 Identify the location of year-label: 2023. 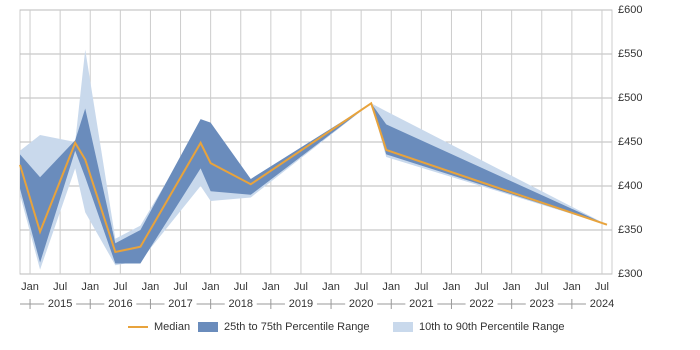
(542, 304).